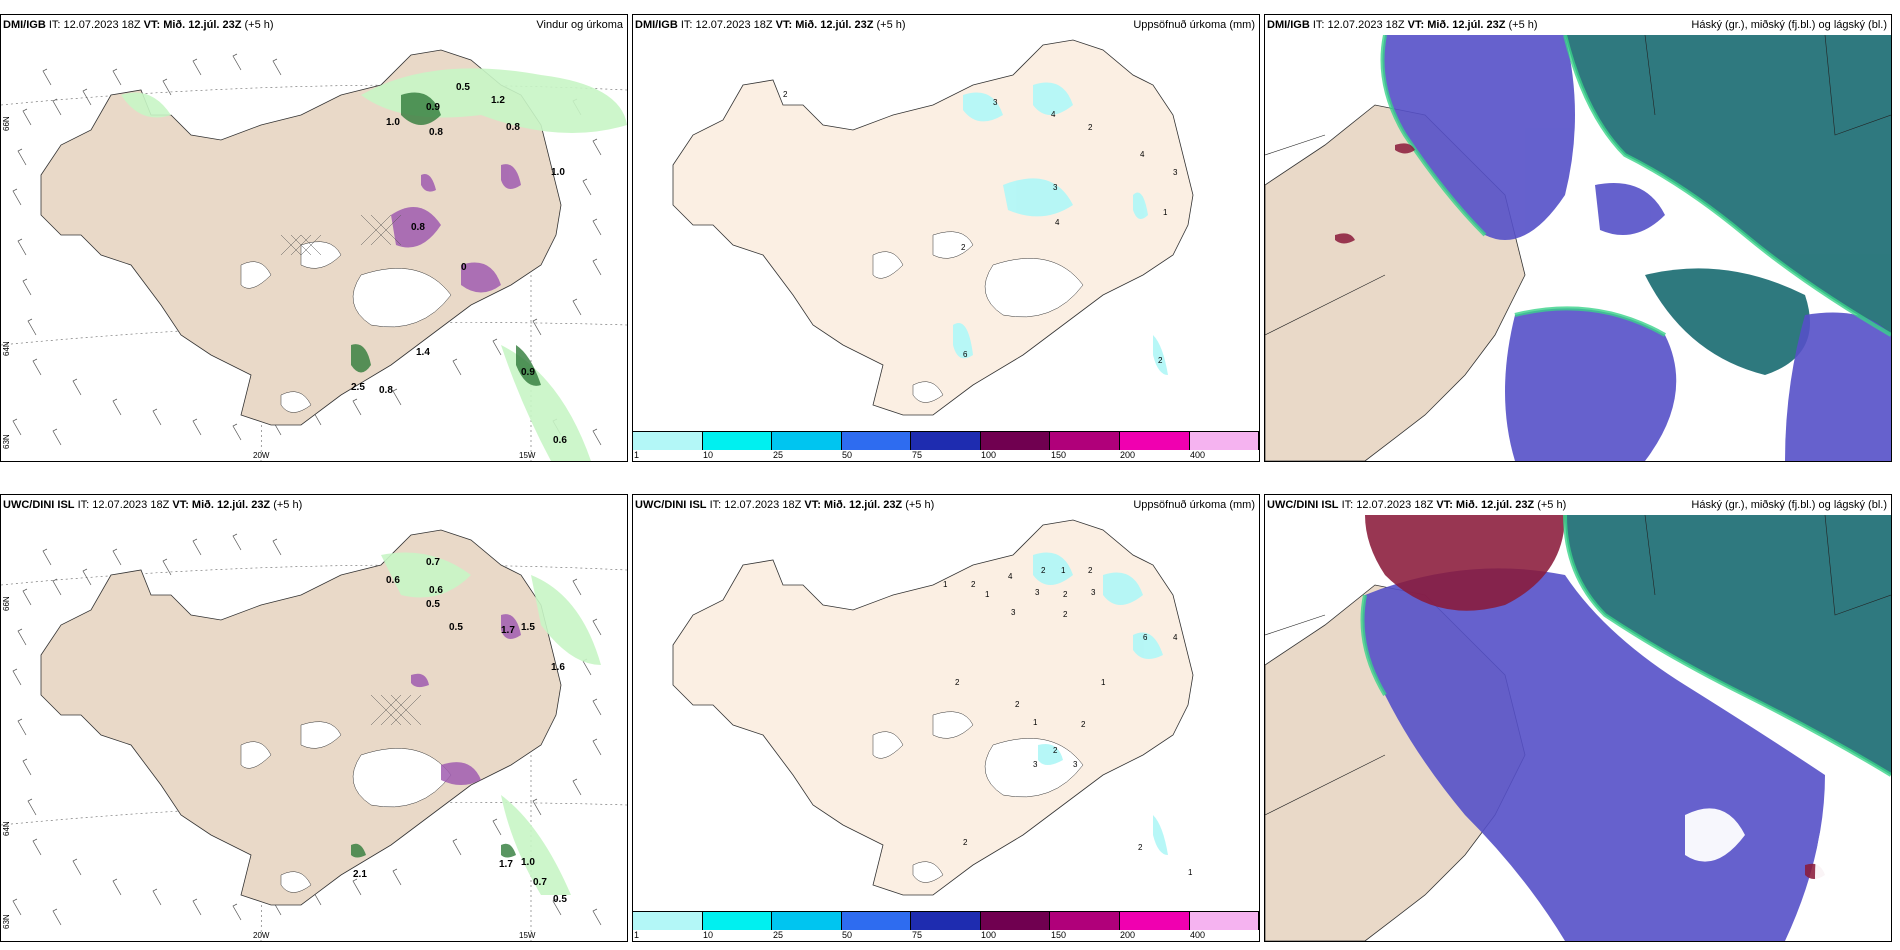  Describe the element at coordinates (1635, 186) in the screenshot. I see `cloud-green-edges` at that location.